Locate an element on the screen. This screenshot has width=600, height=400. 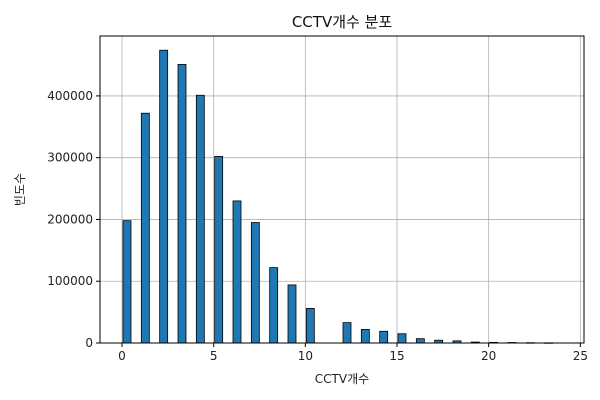
y-axis: 0 100000 200000 300000 400000 is located at coordinates (73, 219).